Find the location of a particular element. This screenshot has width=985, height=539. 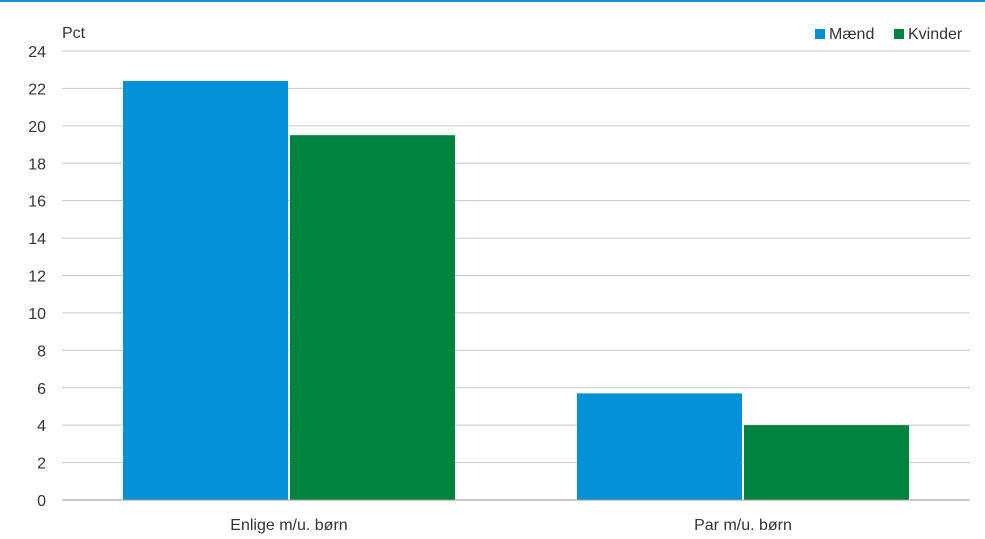

y-tick-label: 4 is located at coordinates (41, 426).